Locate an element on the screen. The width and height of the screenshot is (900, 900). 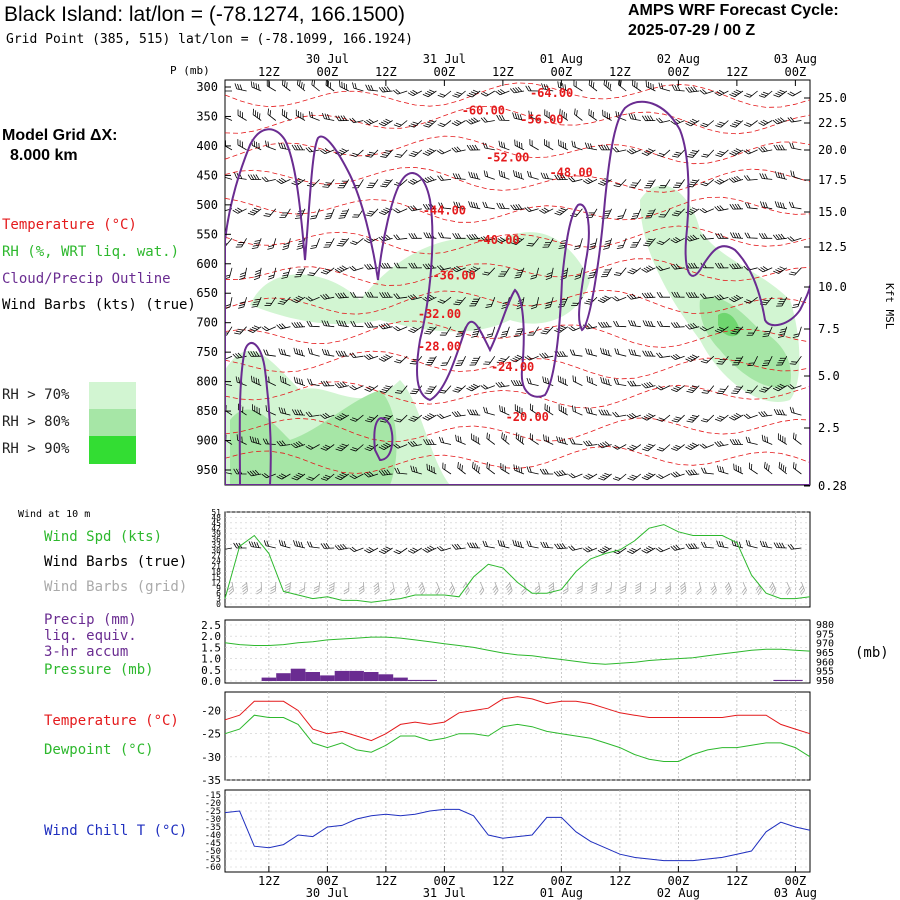
temperature-panel-grid is located at coordinates (517, 736).